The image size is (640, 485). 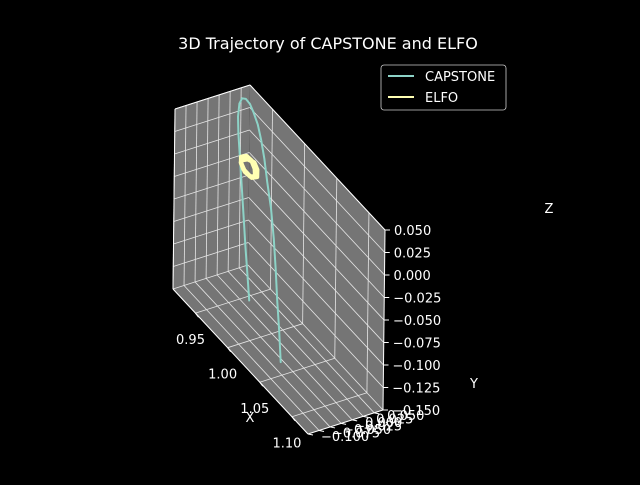 What do you see at coordinates (286, 444) in the screenshot?
I see `x-tick-label-3: 1.10` at bounding box center [286, 444].